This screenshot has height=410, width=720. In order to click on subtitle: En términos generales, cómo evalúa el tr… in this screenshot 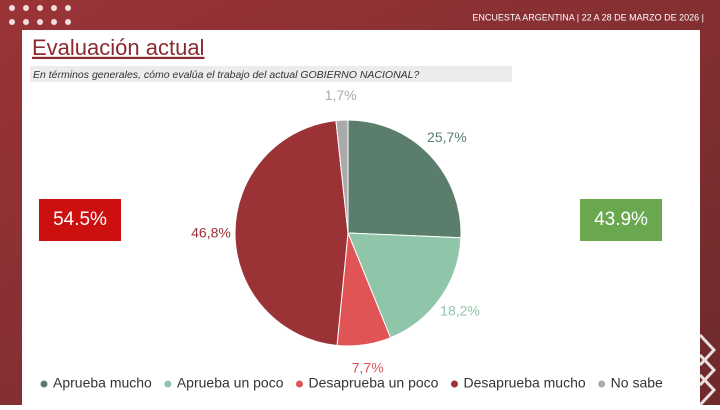, I will do `click(226, 75)`.